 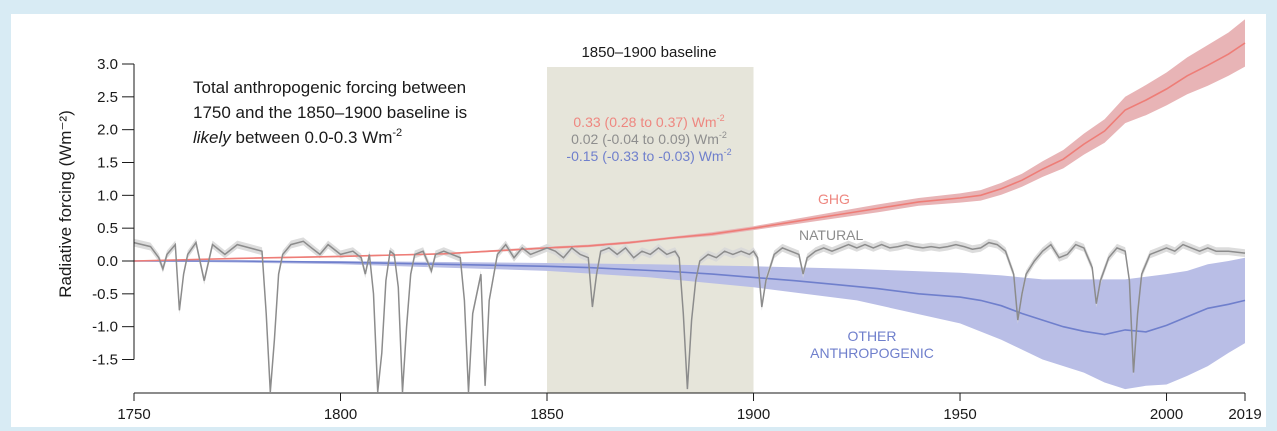 I want to click on note-line-1: Total anthropogenic forcing between, so click(x=329, y=87).